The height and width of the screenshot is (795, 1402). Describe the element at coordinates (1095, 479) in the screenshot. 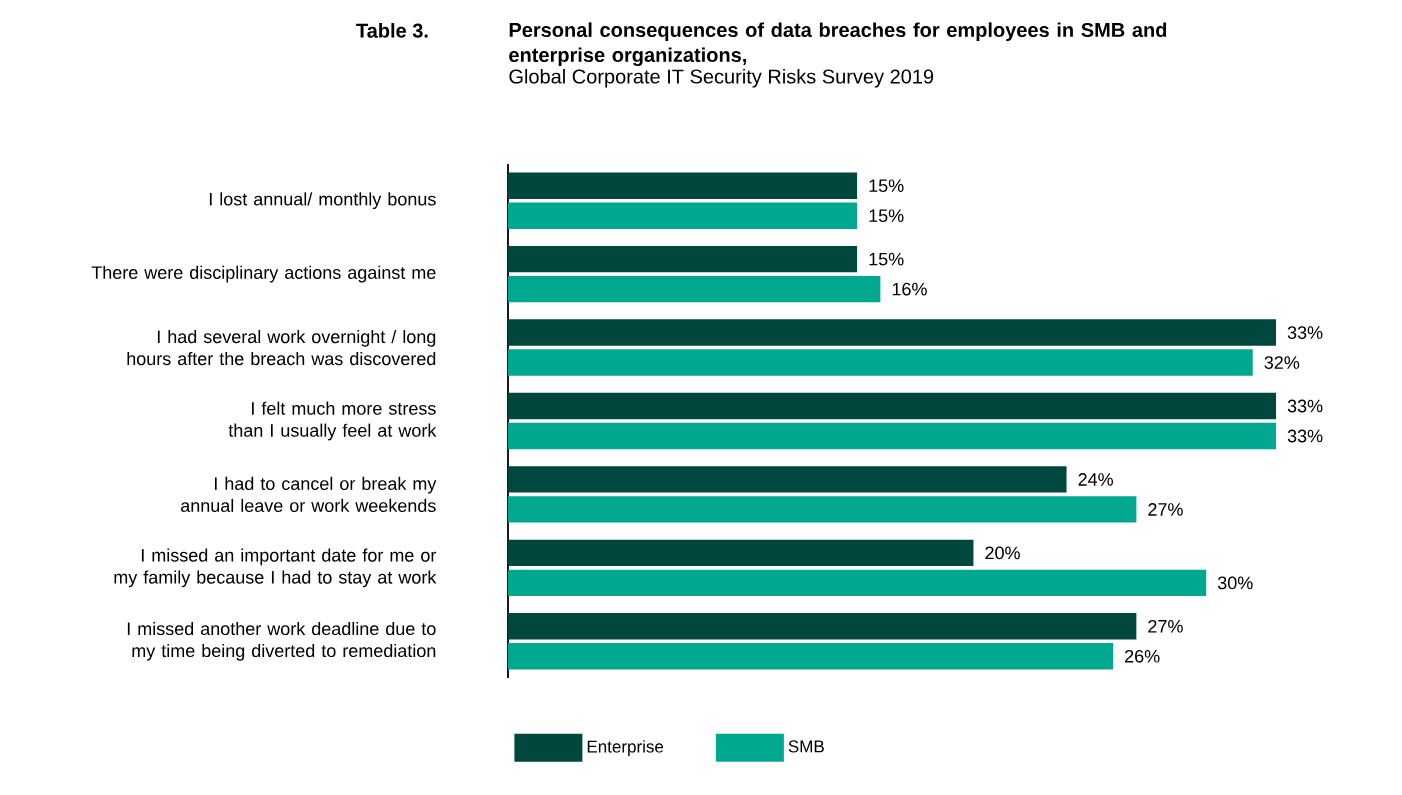

I see `data-label: 24%` at that location.